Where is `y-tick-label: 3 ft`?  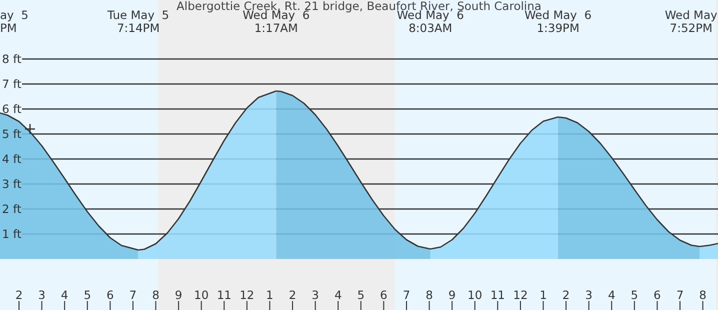 y-tick-label: 3 ft is located at coordinates (12, 184).